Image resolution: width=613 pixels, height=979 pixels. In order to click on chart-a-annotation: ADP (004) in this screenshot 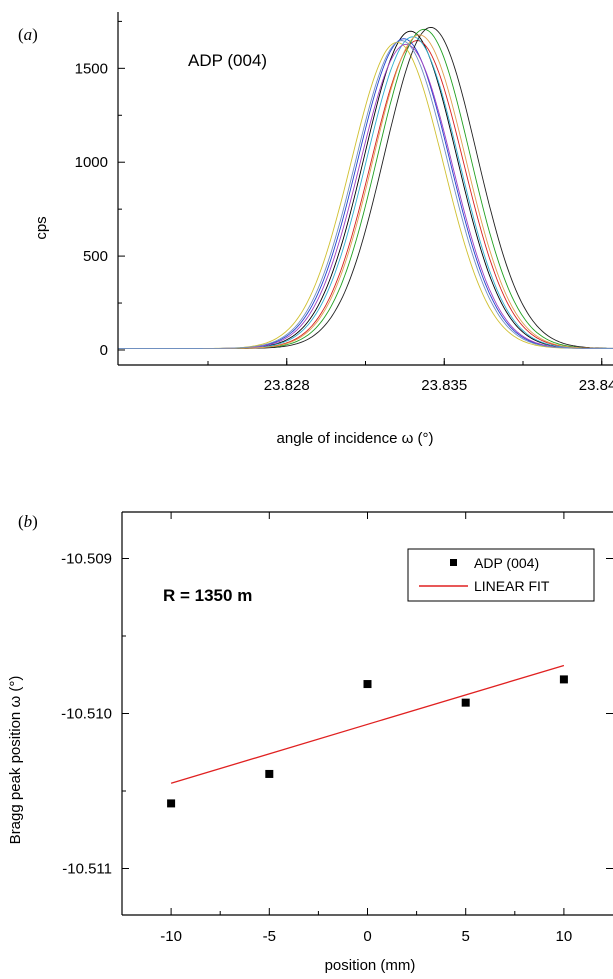, I will do `click(227, 60)`.